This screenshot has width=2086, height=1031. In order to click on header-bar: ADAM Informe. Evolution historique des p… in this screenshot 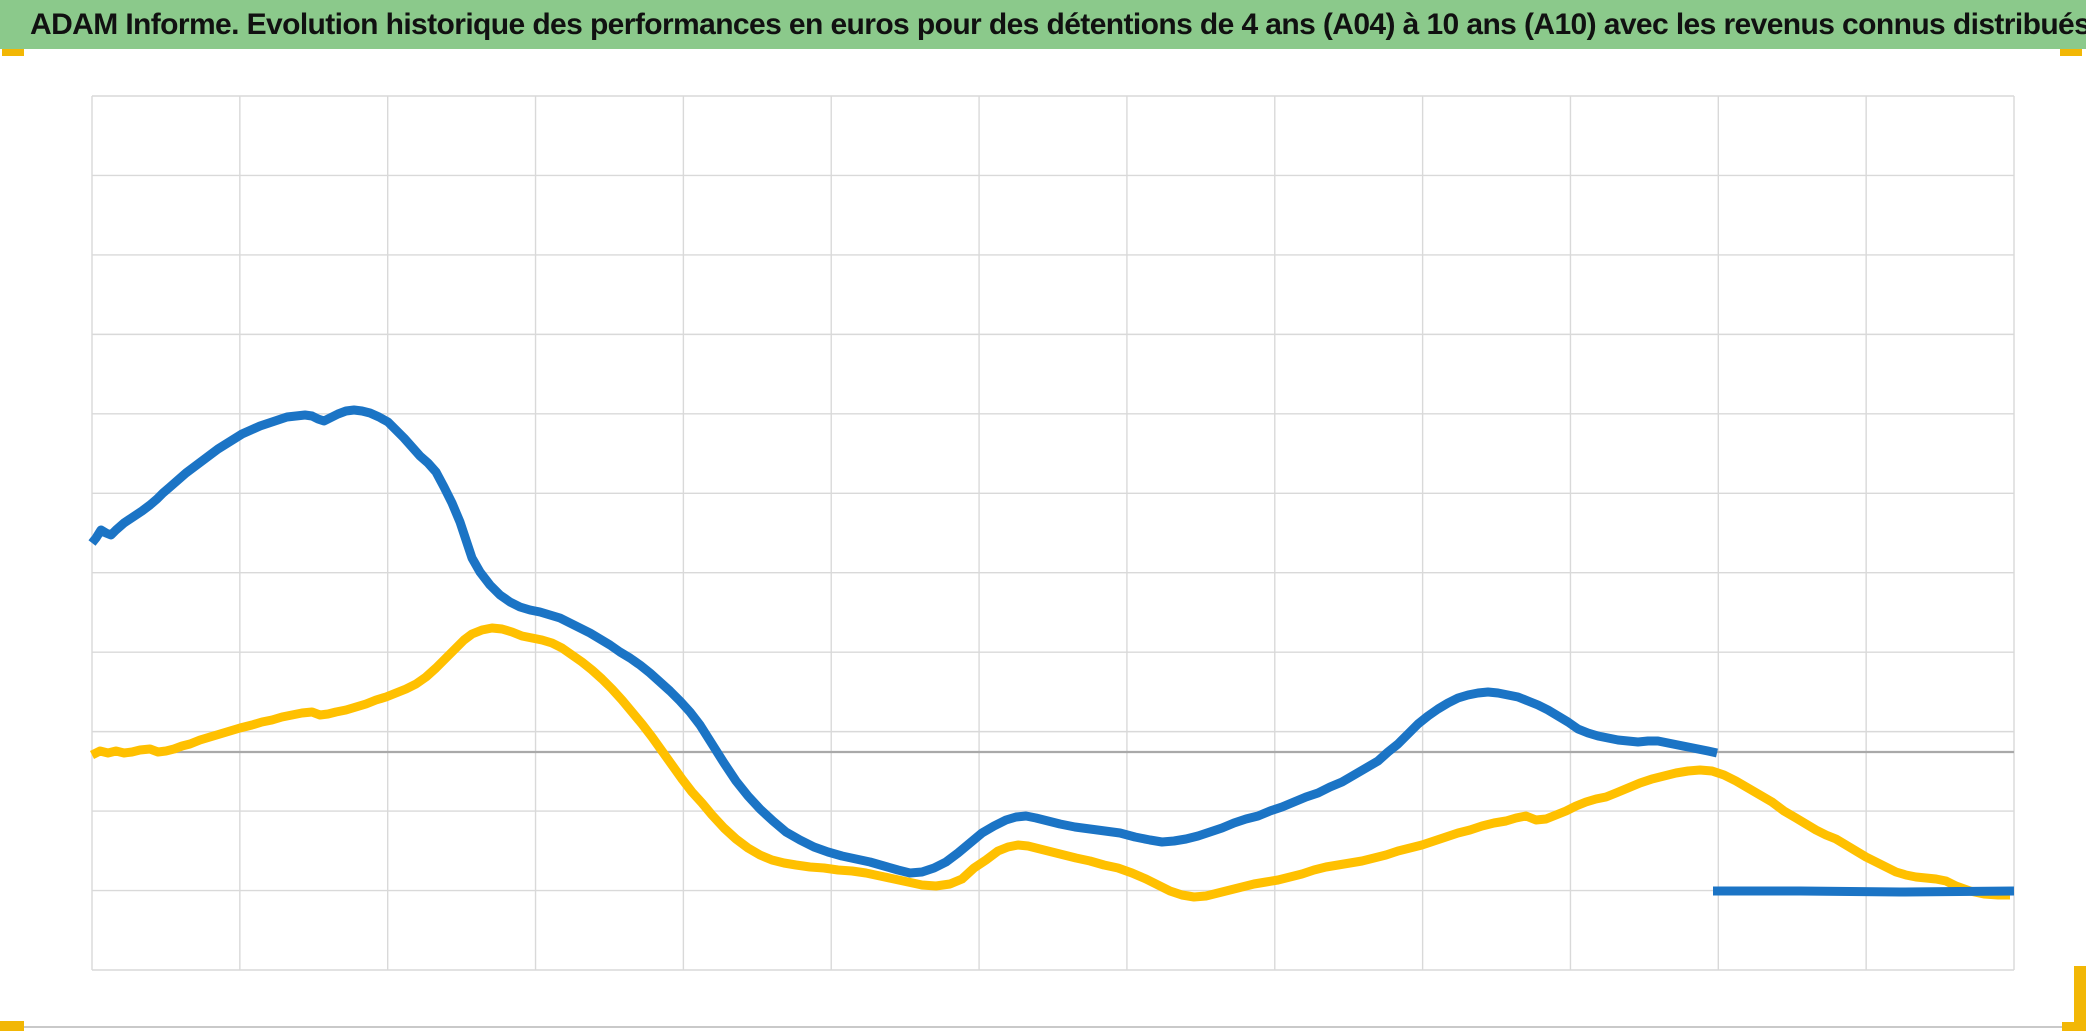, I will do `click(1043, 24)`.